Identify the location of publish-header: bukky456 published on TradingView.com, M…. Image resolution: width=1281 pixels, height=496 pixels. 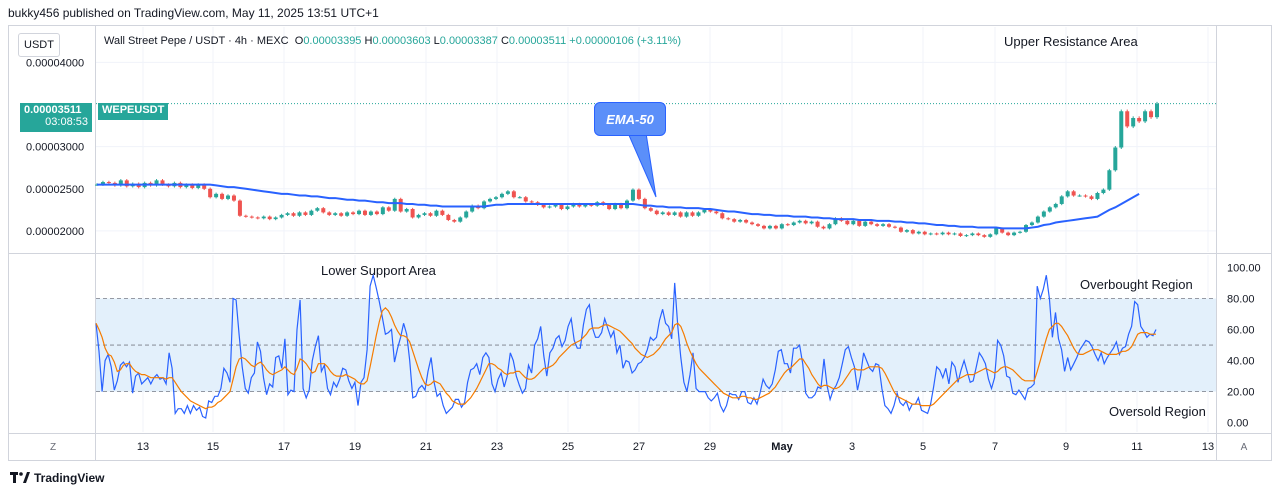
(193, 13).